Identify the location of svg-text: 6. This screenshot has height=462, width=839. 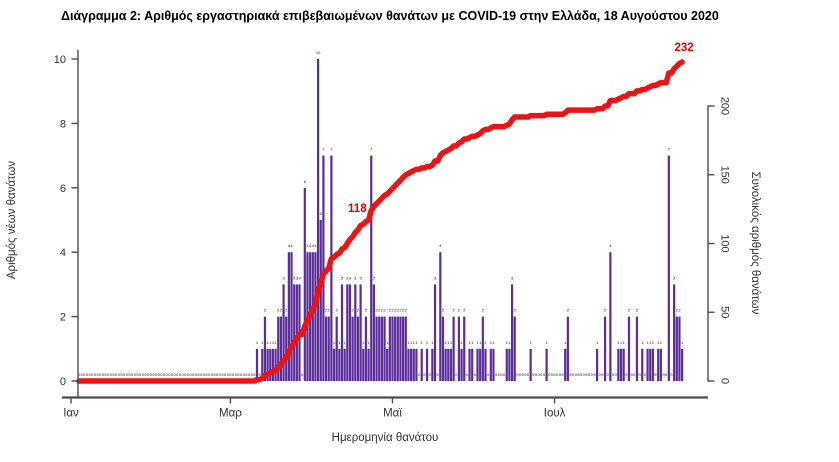
(63, 189).